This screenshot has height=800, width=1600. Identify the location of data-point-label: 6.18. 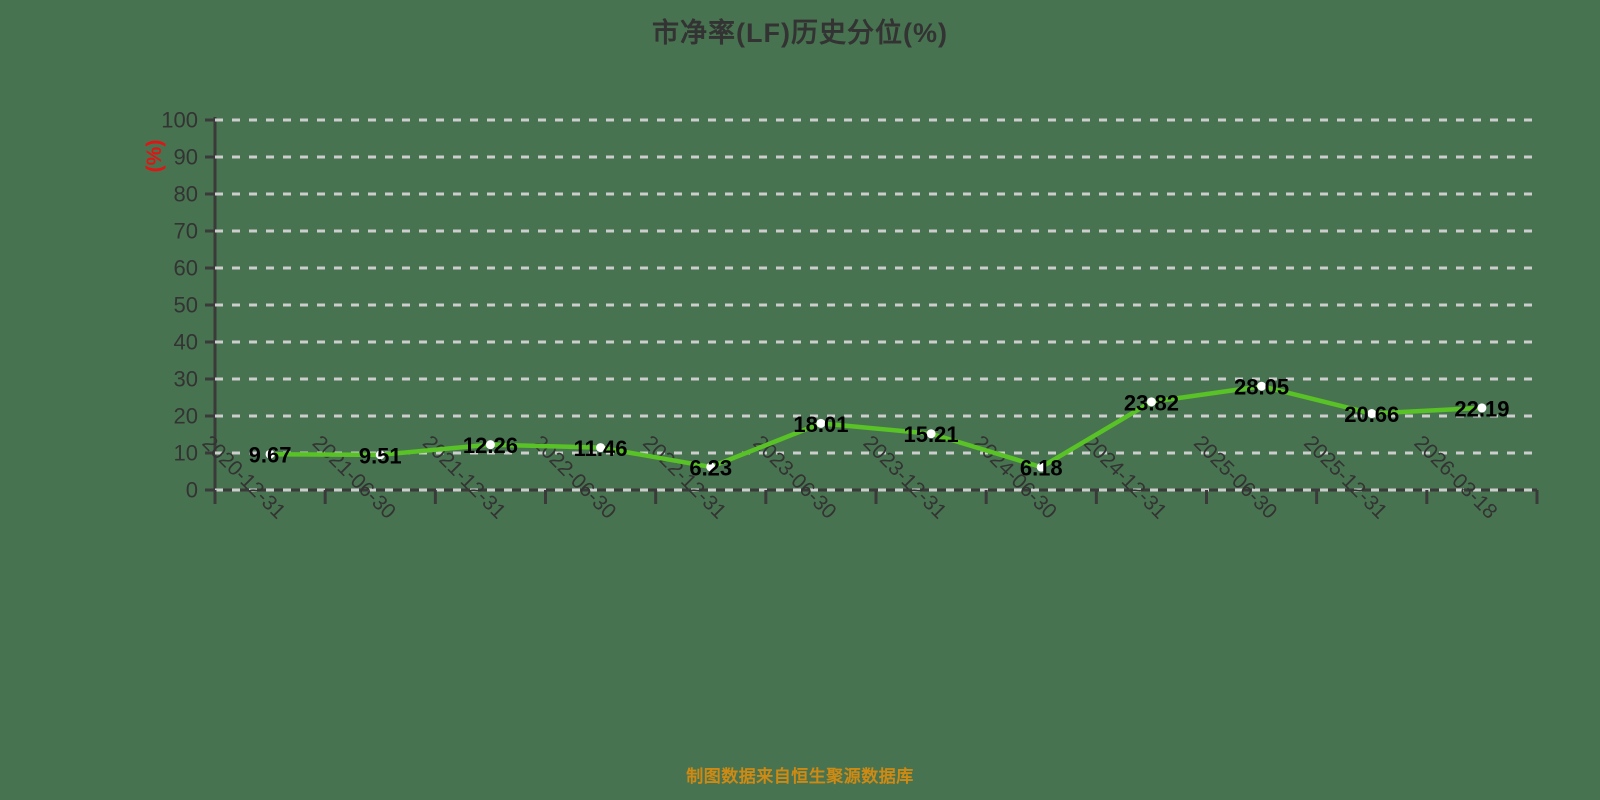
(1041, 468).